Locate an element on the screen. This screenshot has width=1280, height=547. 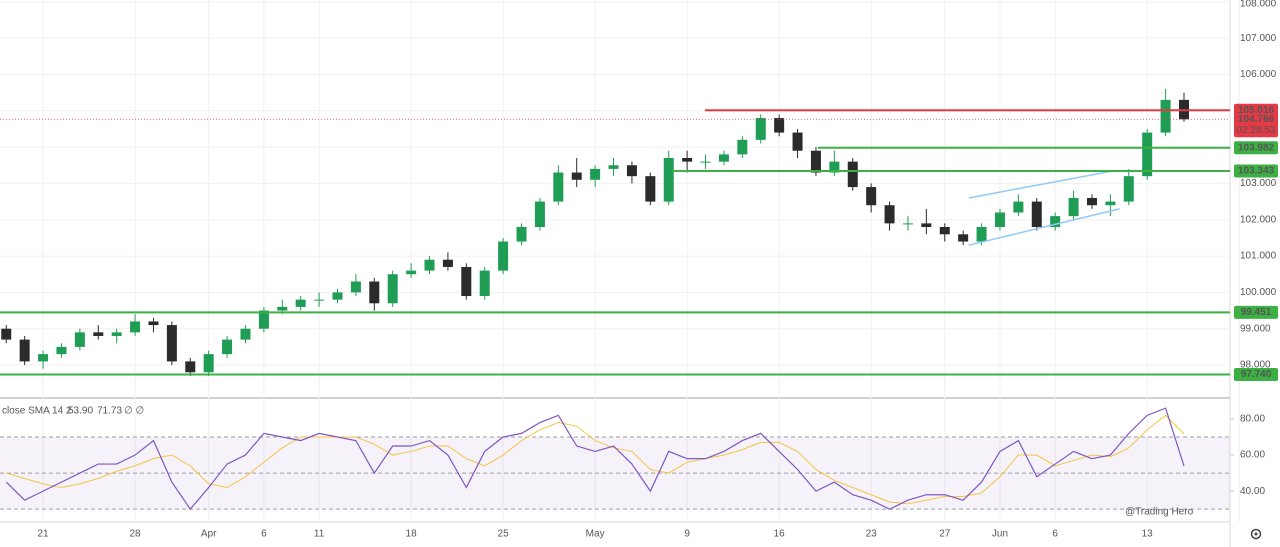
rsi-value: 53.90 is located at coordinates (80, 411).